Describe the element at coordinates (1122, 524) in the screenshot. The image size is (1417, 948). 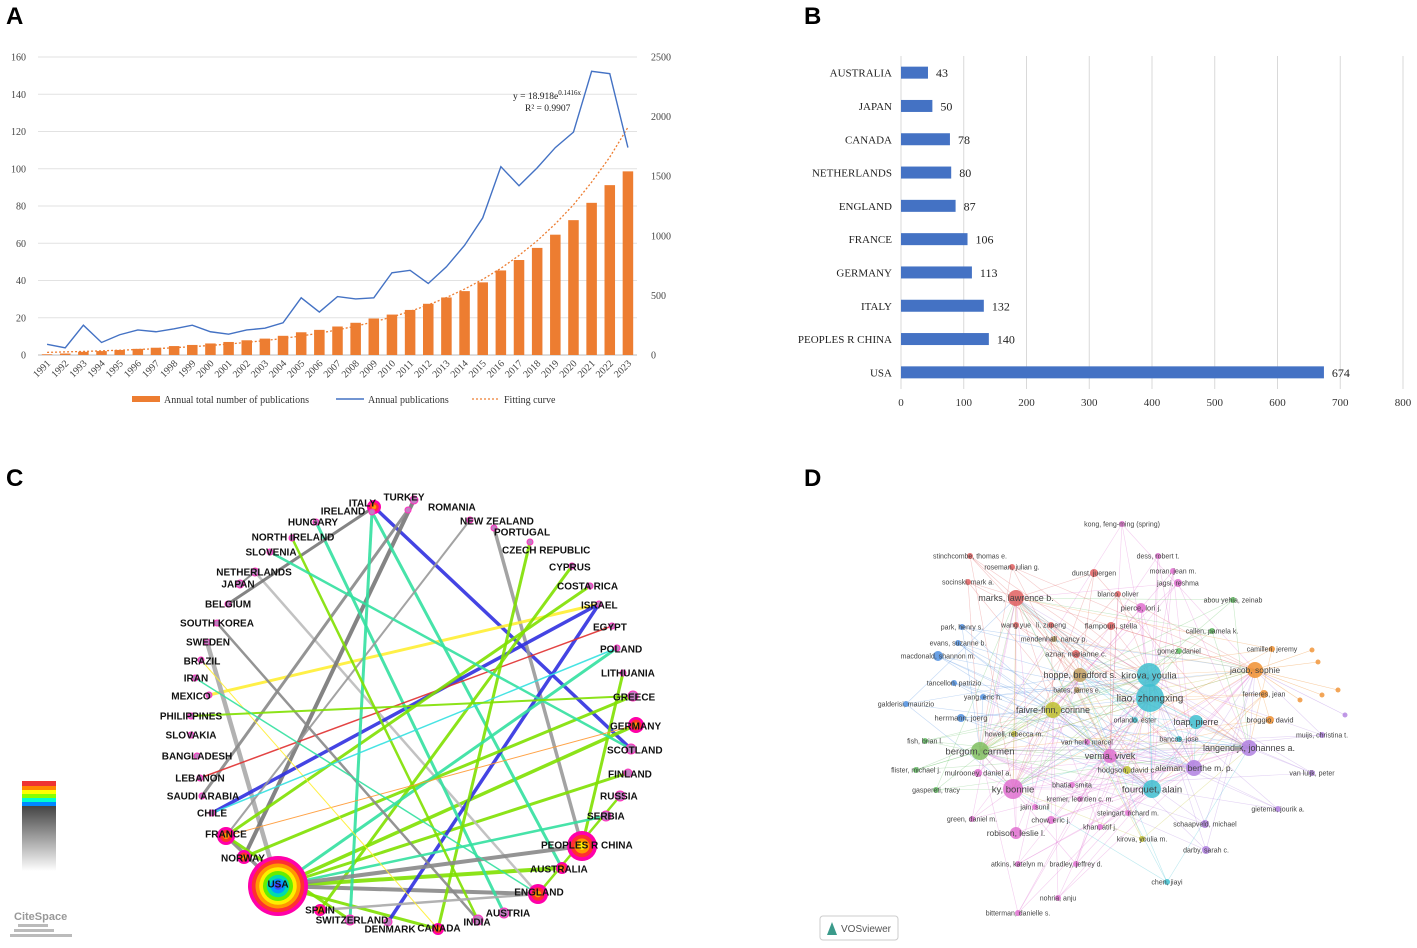
I see `author-label: kong, feng-ming (spring)` at that location.